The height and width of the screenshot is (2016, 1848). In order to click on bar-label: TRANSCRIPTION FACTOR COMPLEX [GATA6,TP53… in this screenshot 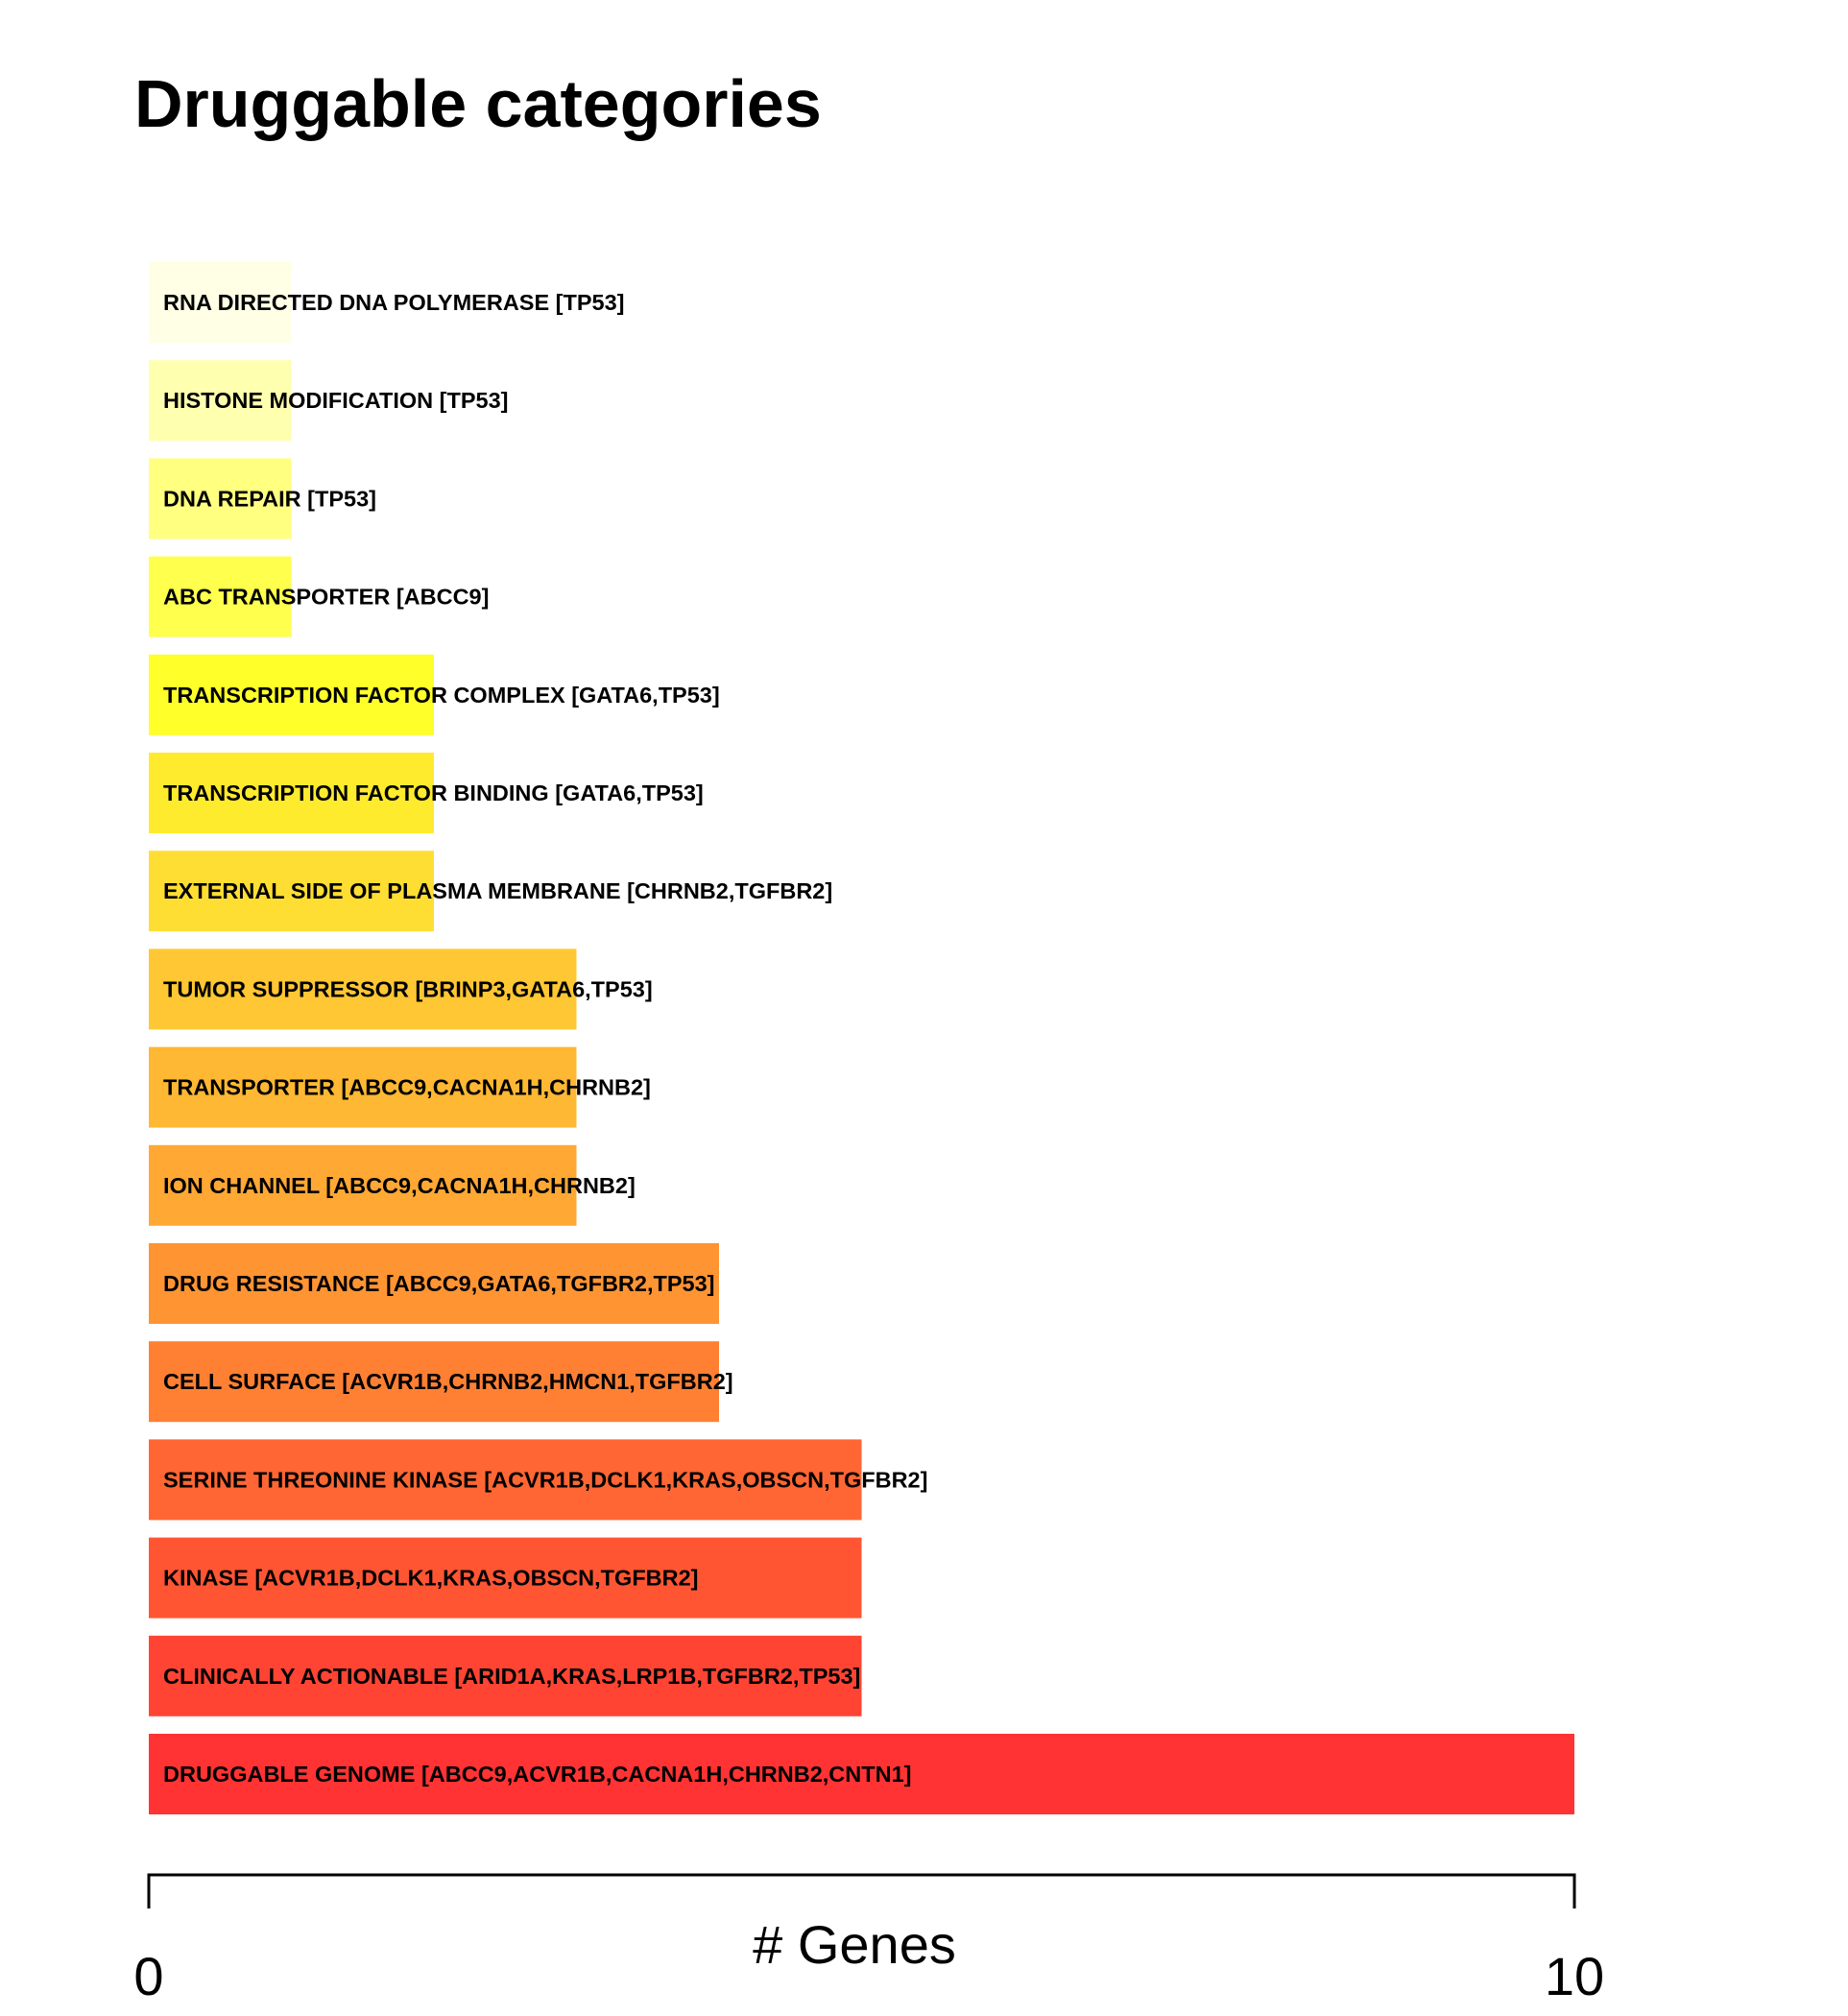, I will do `click(441, 695)`.